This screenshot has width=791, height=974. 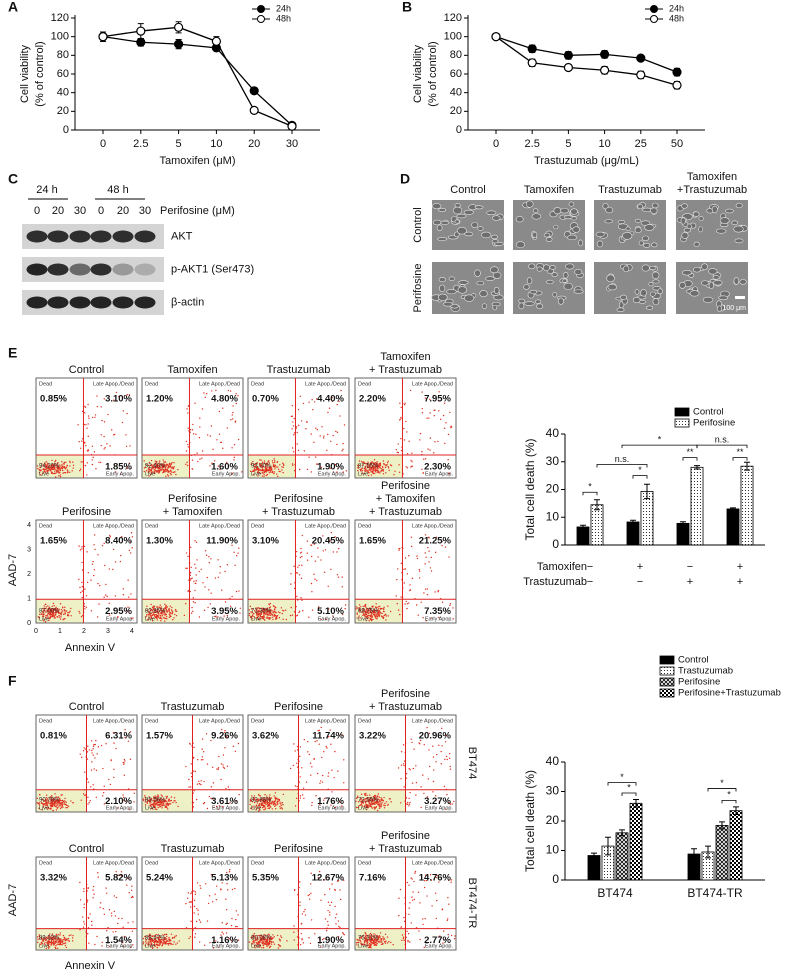 I want to click on quadrant-label: Live, so click(x=256, y=946).